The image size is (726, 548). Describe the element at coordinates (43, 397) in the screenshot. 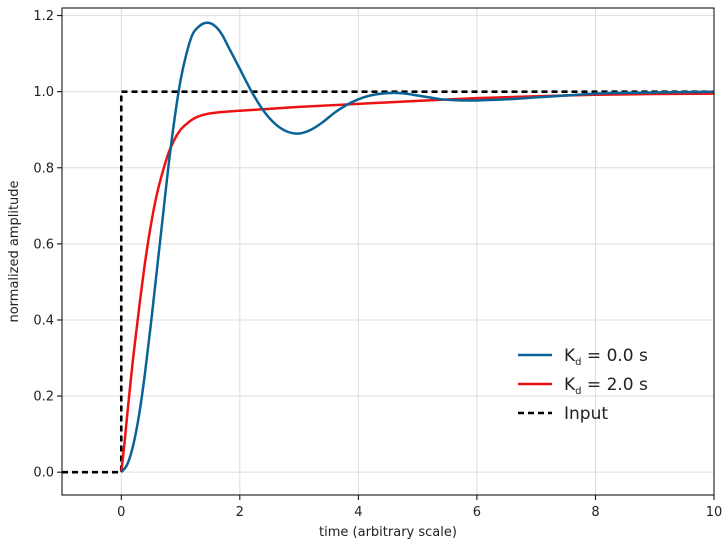

I see `y-tick-label: 0.2` at that location.